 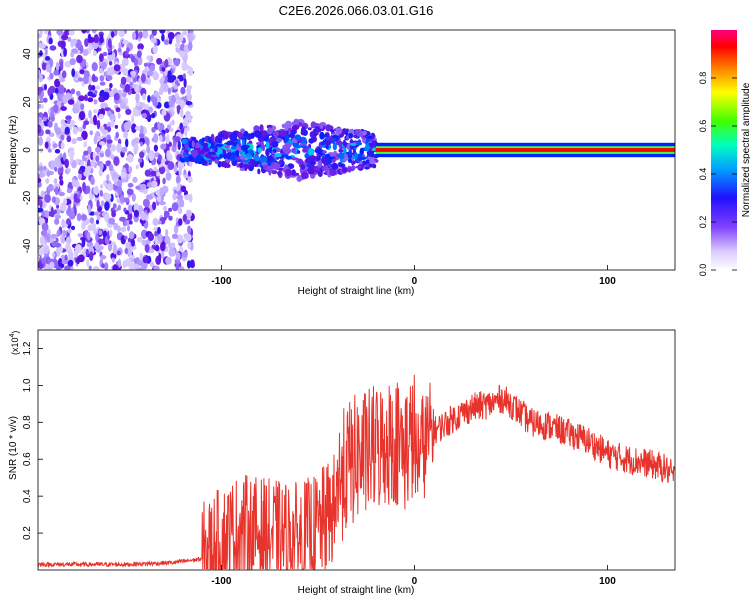 I want to click on spectrogram-y-tick-label: -20, so click(x=27, y=197).